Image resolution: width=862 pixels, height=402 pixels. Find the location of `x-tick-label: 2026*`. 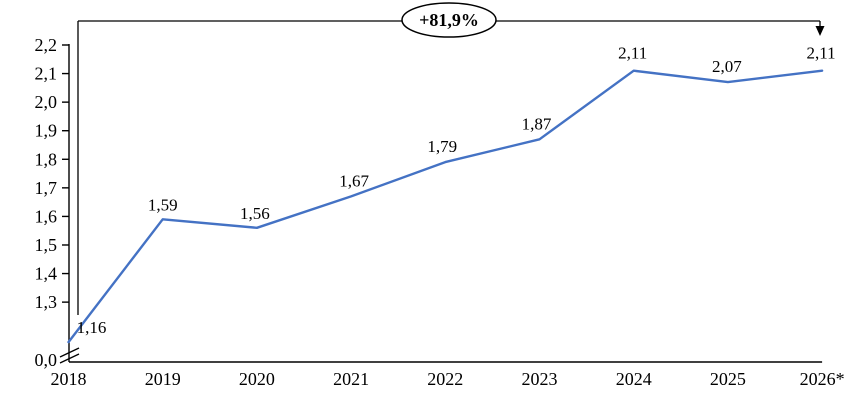

x-tick-label: 2026* is located at coordinates (822, 379).